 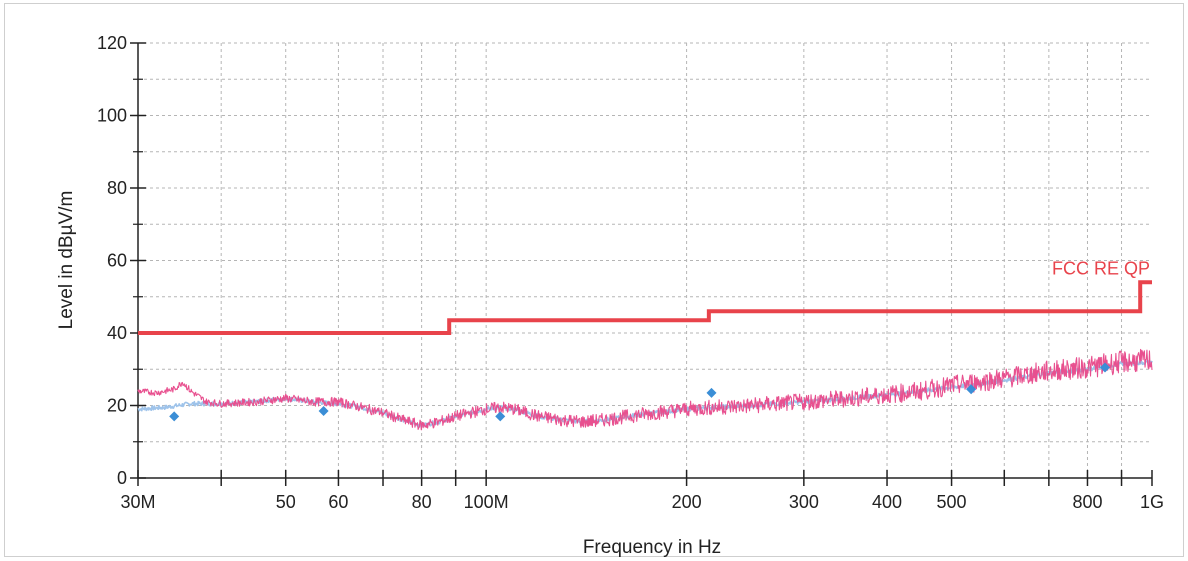 What do you see at coordinates (66, 260) in the screenshot?
I see `y-axis-title: Level in dBµV/m` at bounding box center [66, 260].